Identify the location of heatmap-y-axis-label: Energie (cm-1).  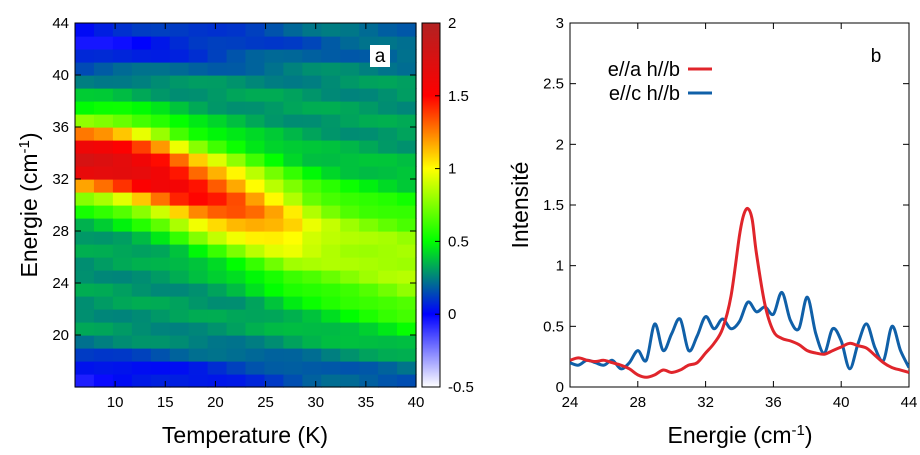
(29, 205).